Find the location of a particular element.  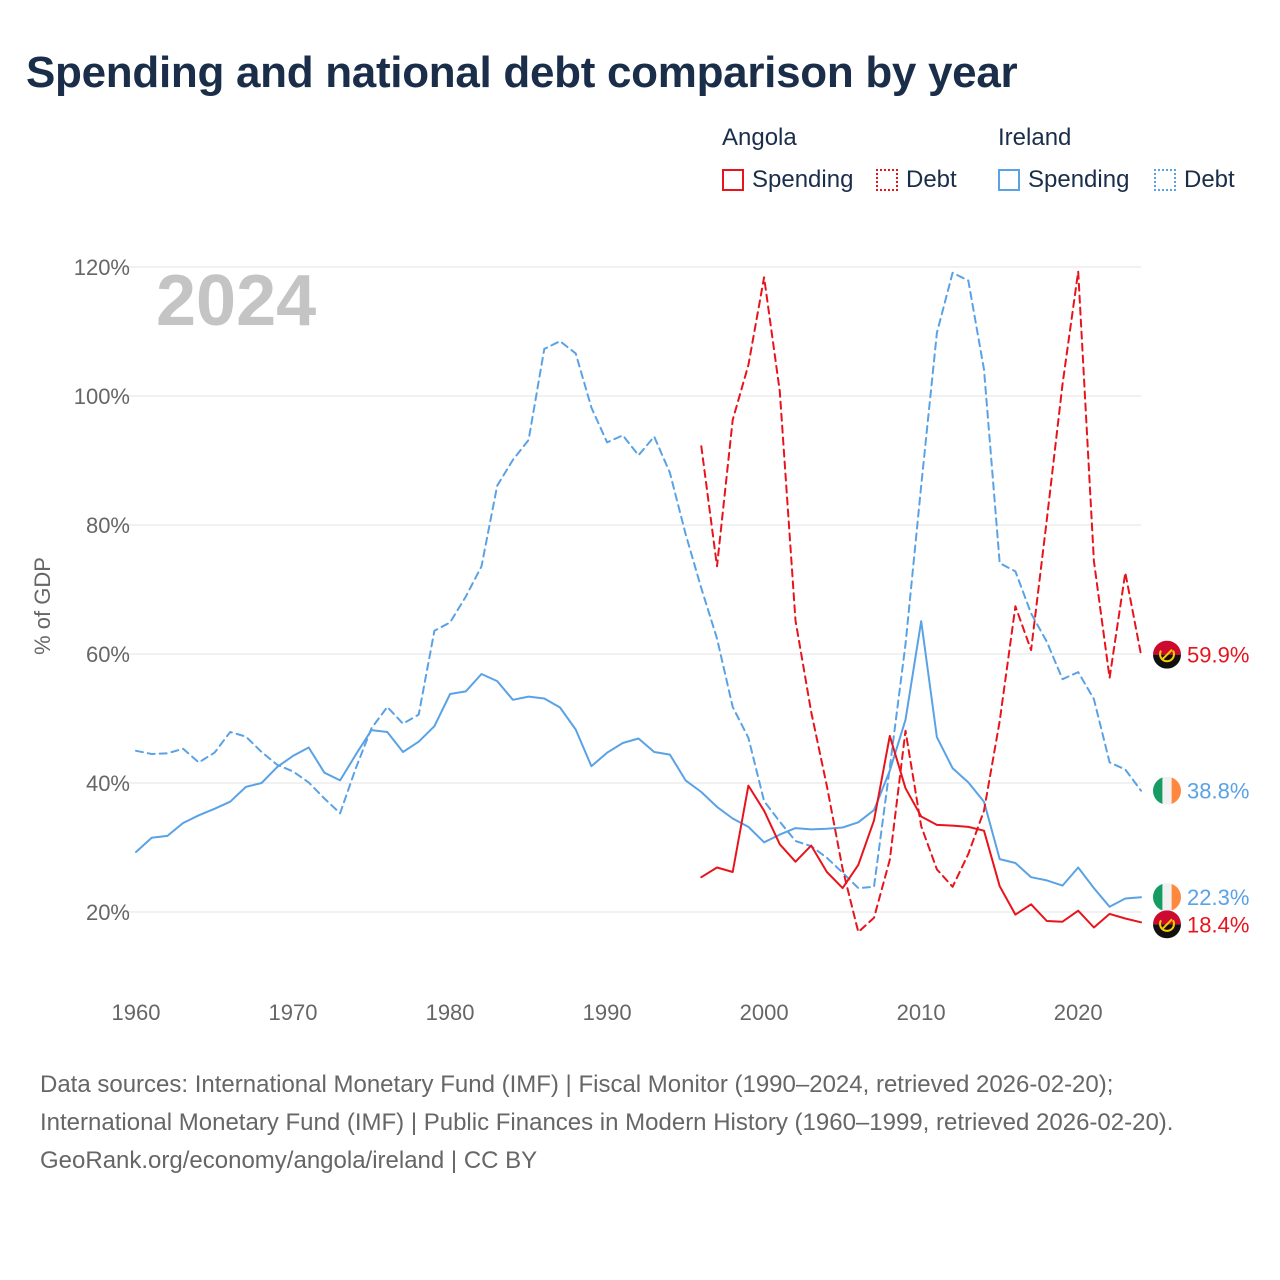

x-tick-label: 1960 is located at coordinates (136, 1012).